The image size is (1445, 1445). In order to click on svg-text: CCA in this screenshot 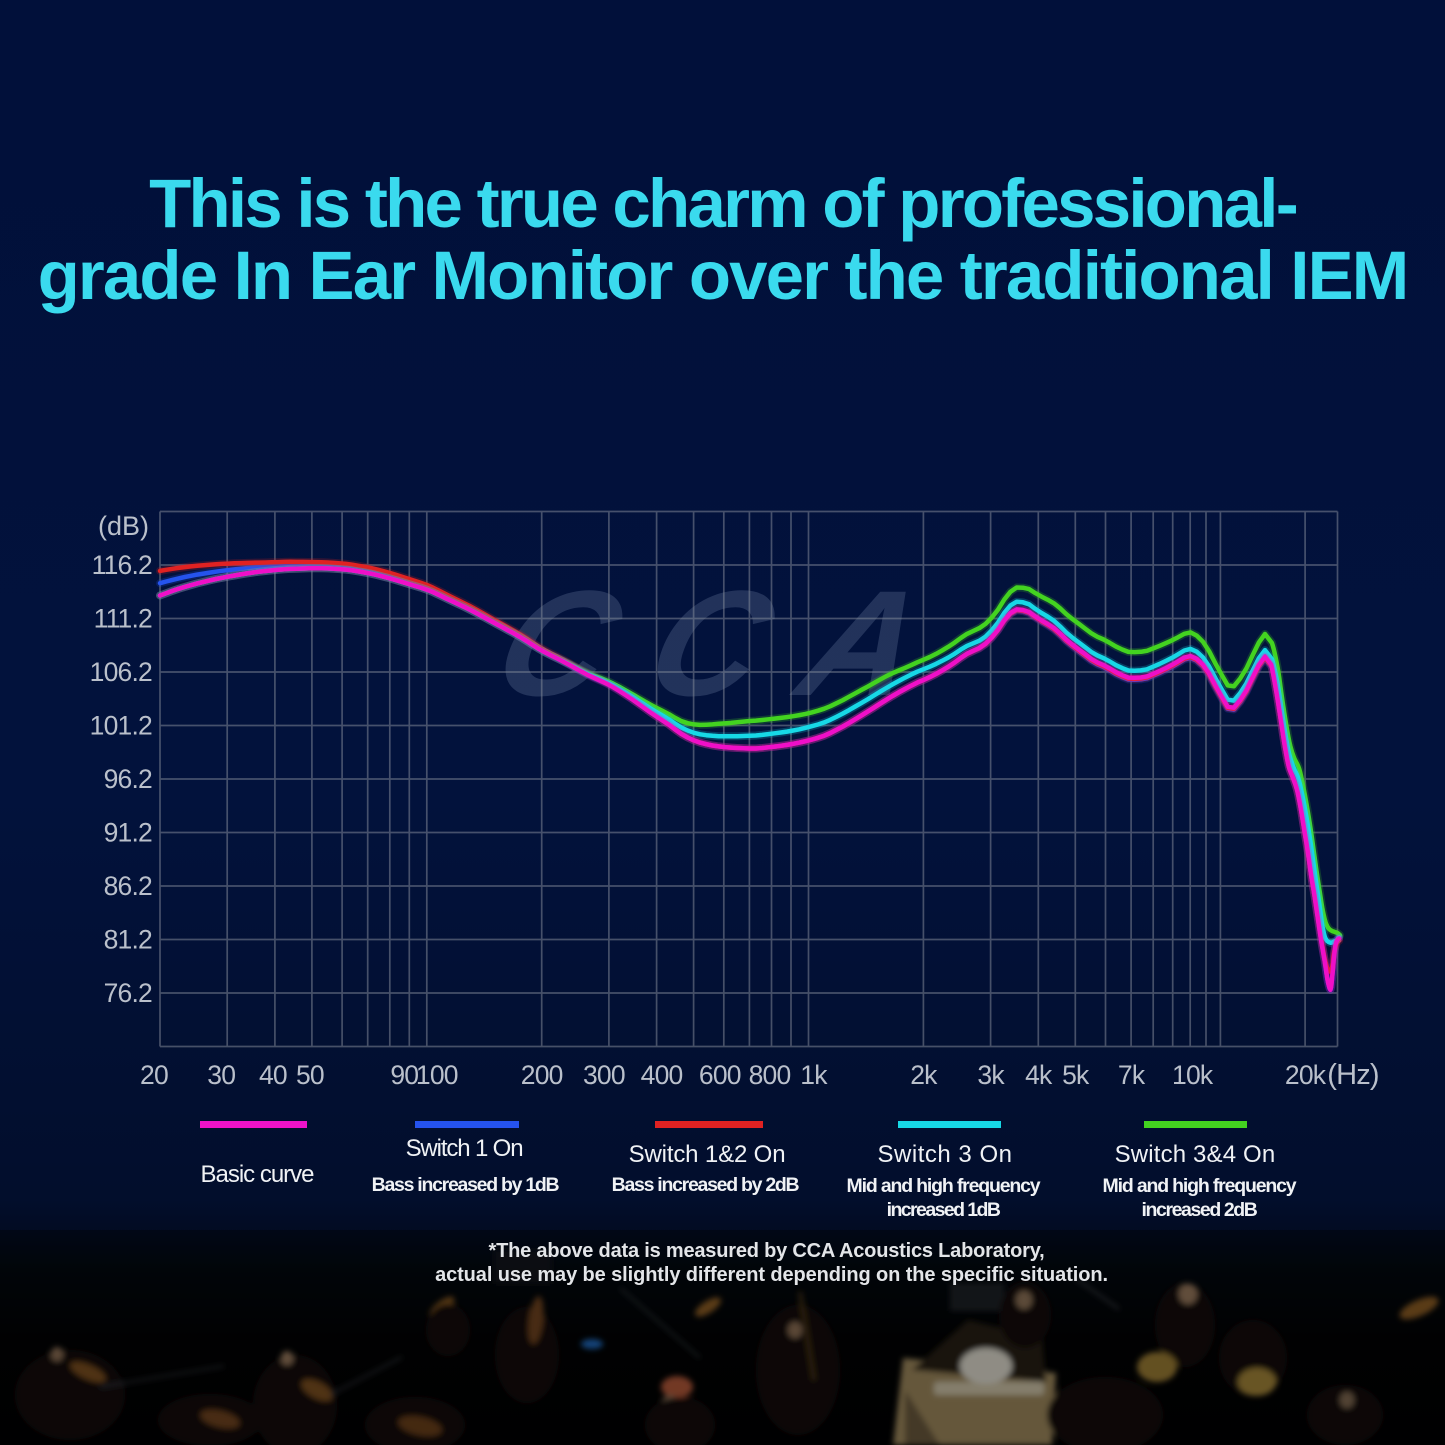, I will do `click(732, 644)`.